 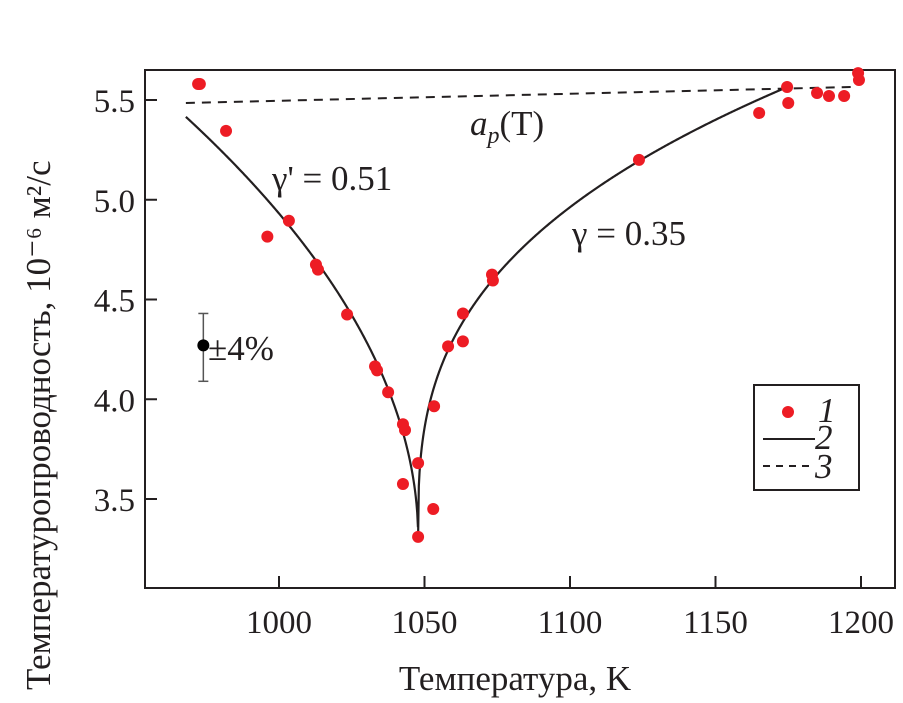 What do you see at coordinates (823, 466) in the screenshot?
I see `legend-label-3: 3` at bounding box center [823, 466].